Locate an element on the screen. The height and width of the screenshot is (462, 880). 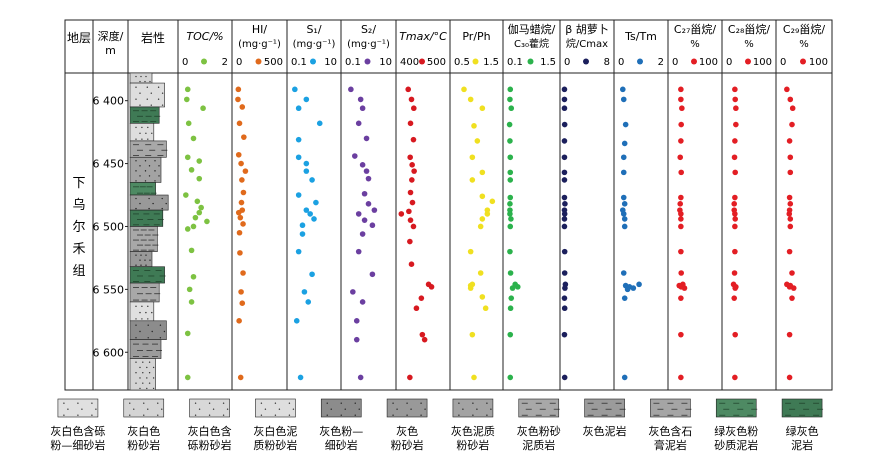
track-title: S₁/ is located at coordinates (313, 29).